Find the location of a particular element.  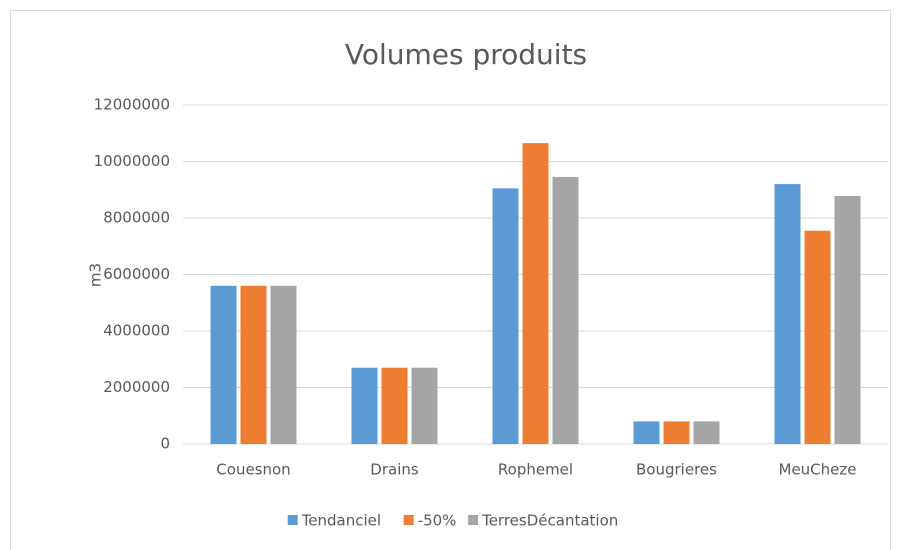

y-tick-label: 2000000 is located at coordinates (136, 387).